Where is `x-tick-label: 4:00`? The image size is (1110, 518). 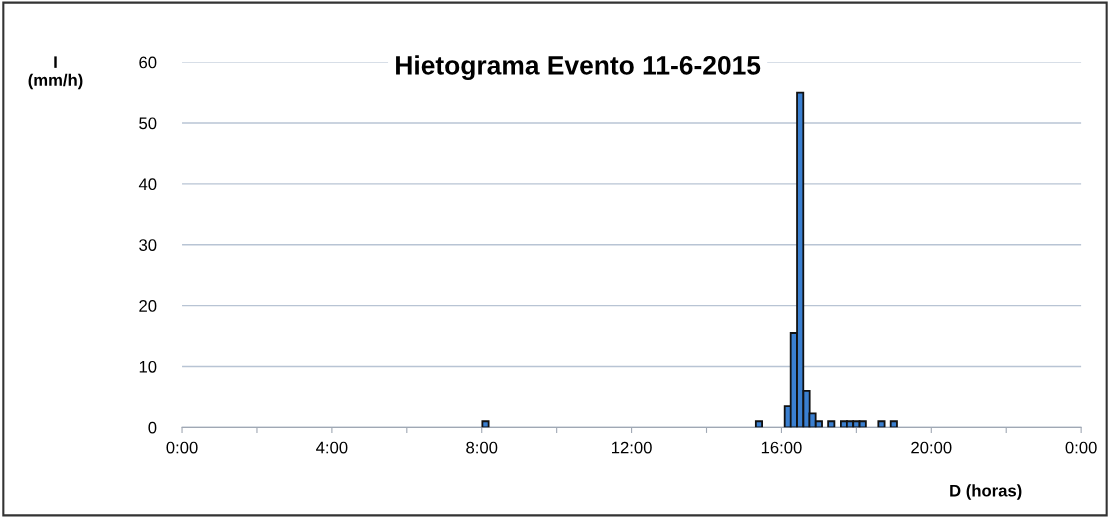
x-tick-label: 4:00 is located at coordinates (332, 447).